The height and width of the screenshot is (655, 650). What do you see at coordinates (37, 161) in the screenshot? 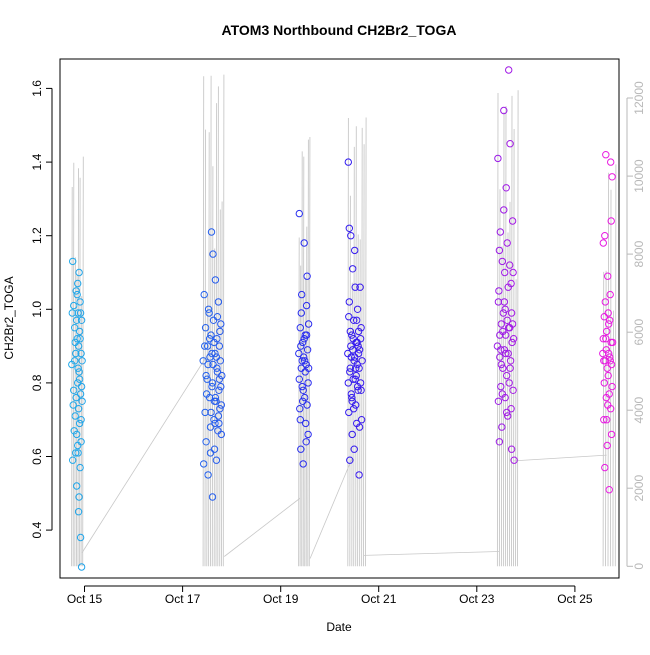
I see `y-tick-label: 1.4` at bounding box center [37, 161].